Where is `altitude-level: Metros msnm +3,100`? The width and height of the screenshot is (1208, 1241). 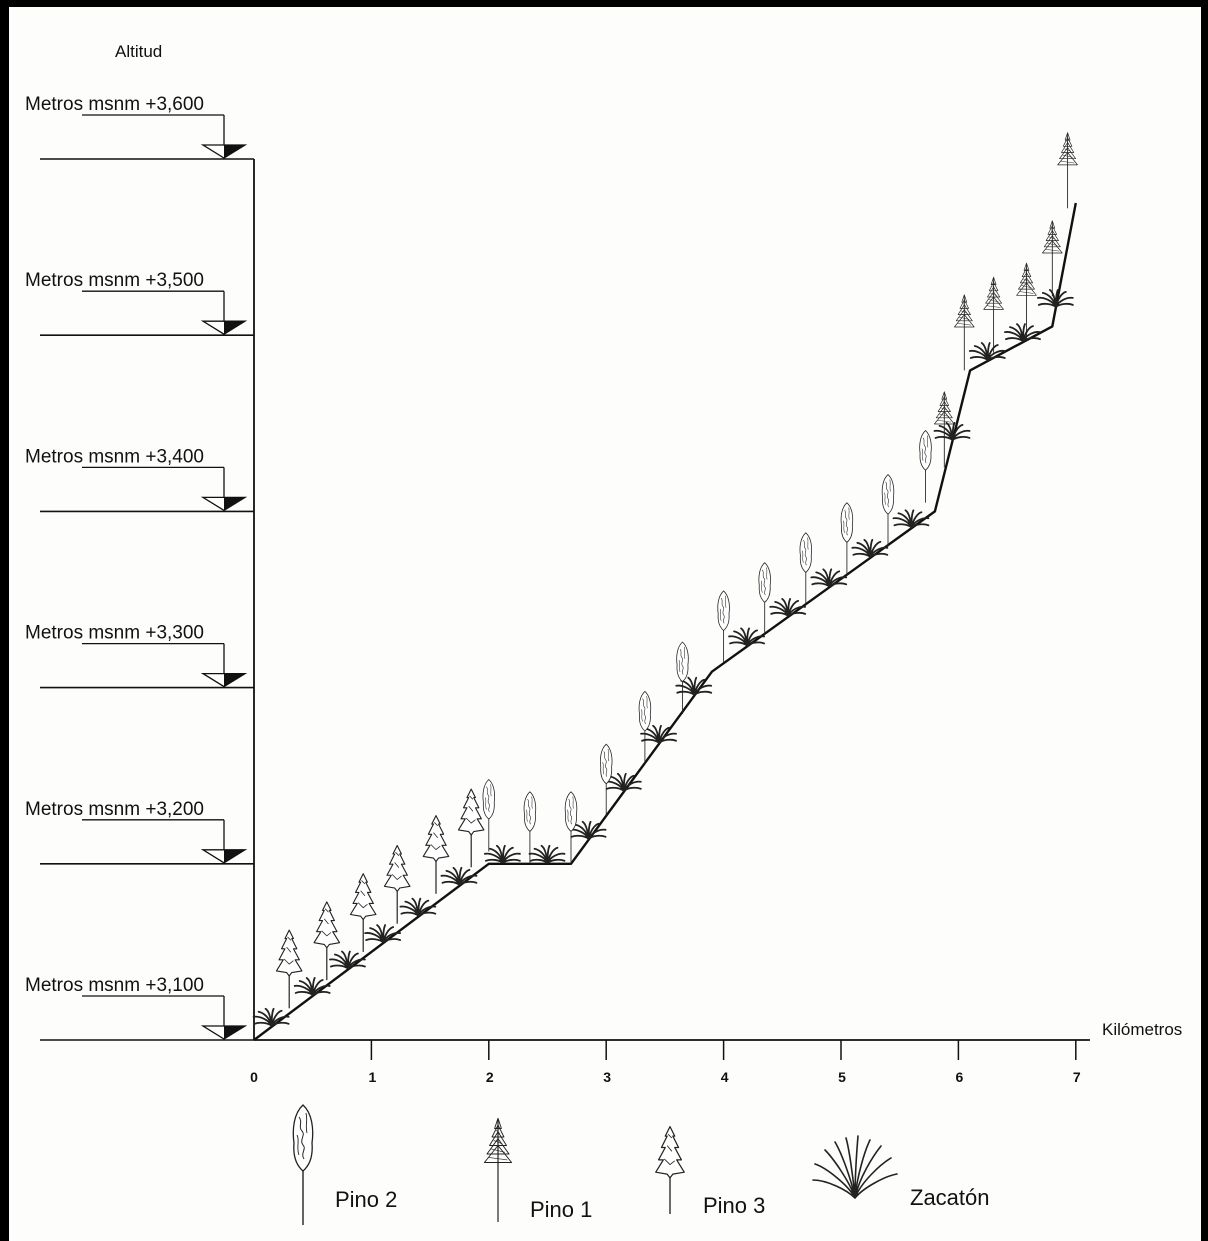
altitude-level: Metros msnm +3,100 is located at coordinates (139, 1008).